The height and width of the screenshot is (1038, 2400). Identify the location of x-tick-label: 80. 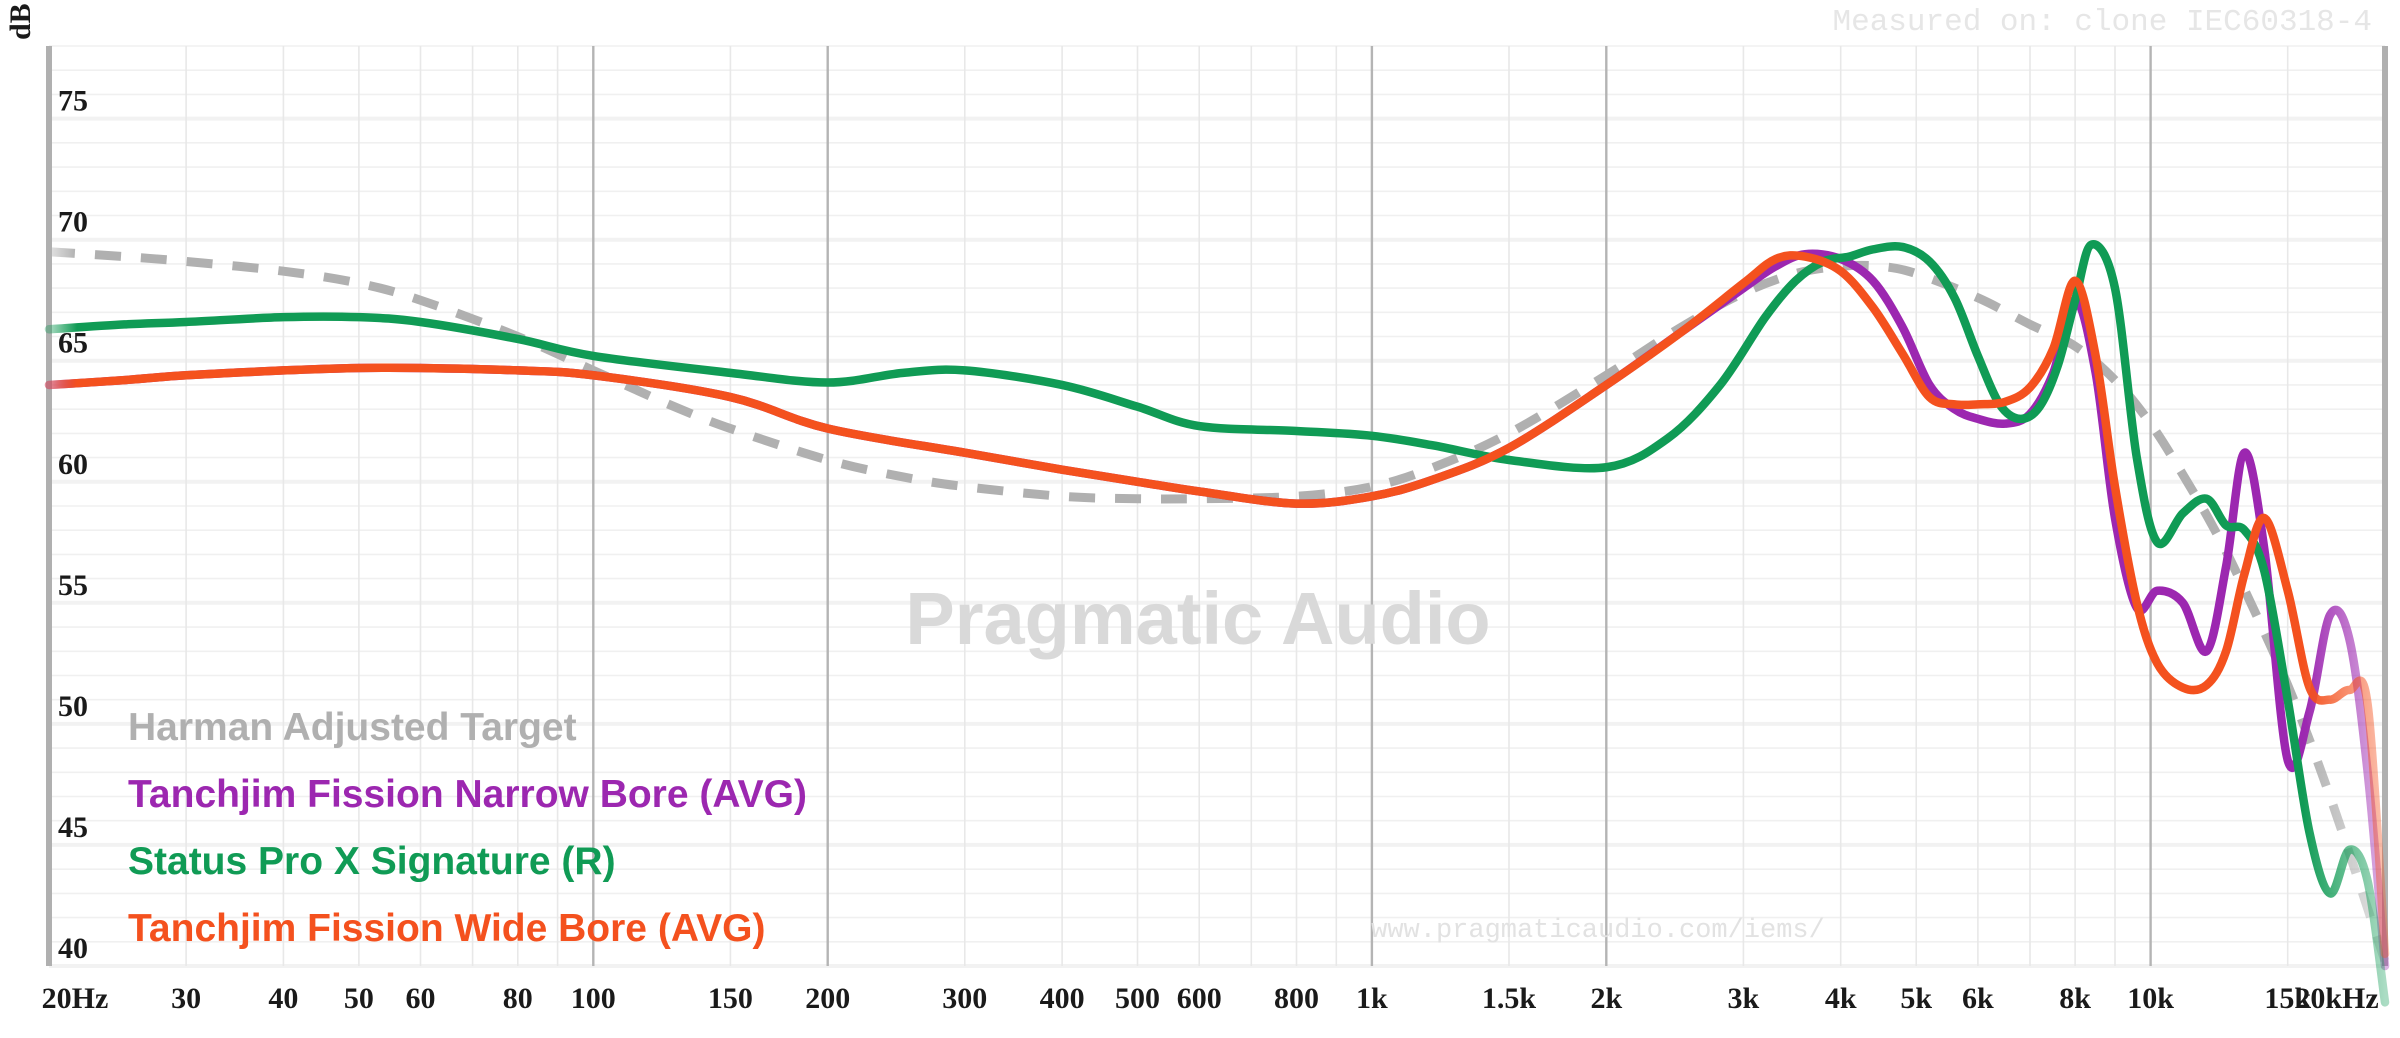
(518, 998).